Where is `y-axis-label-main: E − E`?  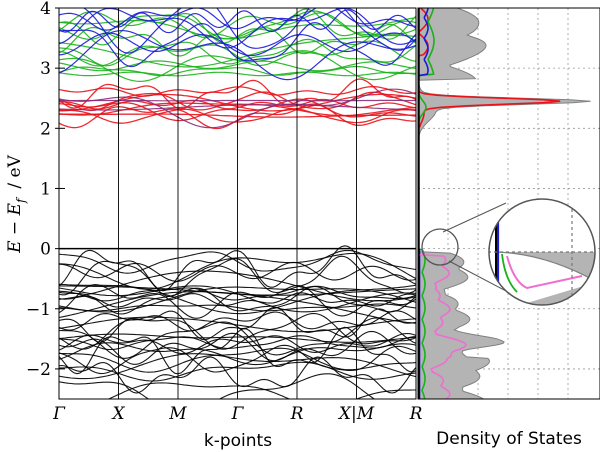 y-axis-label-main: E − E is located at coordinates (15, 227).